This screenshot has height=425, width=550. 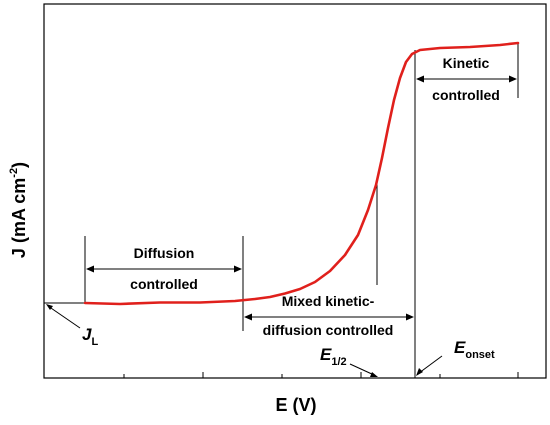 What do you see at coordinates (410, 317) in the screenshot?
I see `mixed-arrowhead-right` at bounding box center [410, 317].